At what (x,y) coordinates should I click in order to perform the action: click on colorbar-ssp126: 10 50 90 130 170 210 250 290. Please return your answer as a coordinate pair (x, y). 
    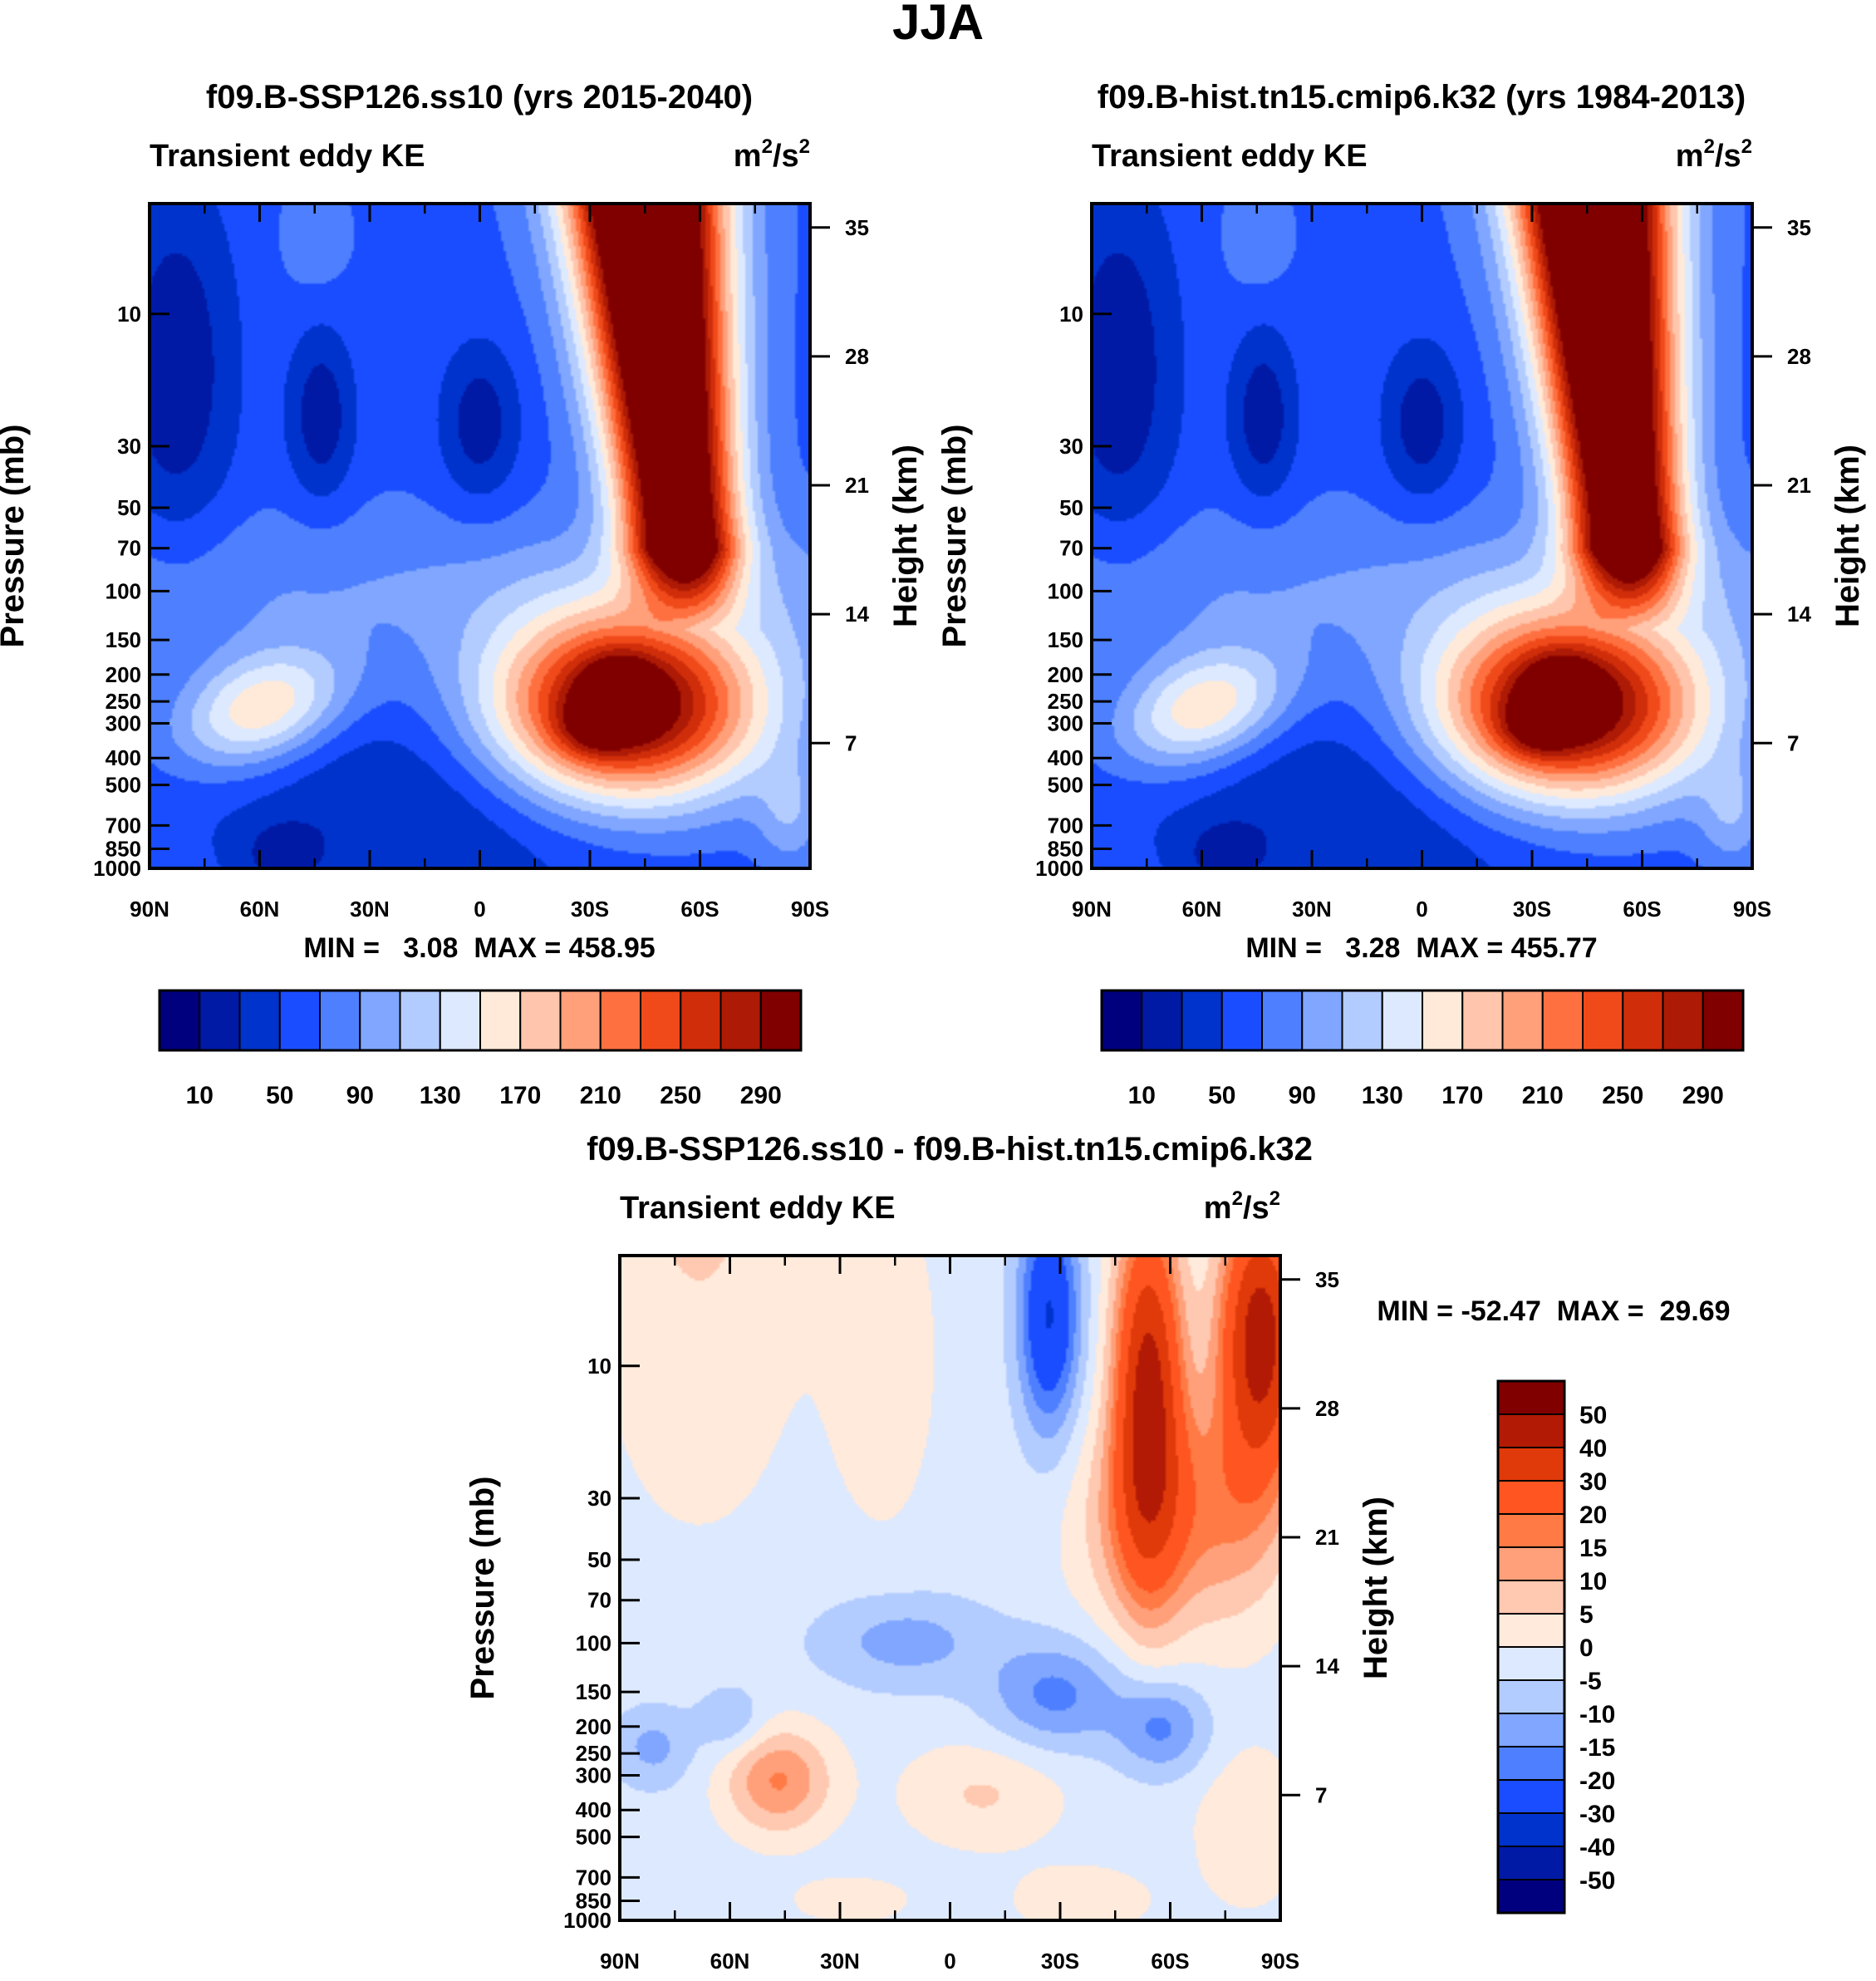
    Looking at the image, I should click on (480, 1049).